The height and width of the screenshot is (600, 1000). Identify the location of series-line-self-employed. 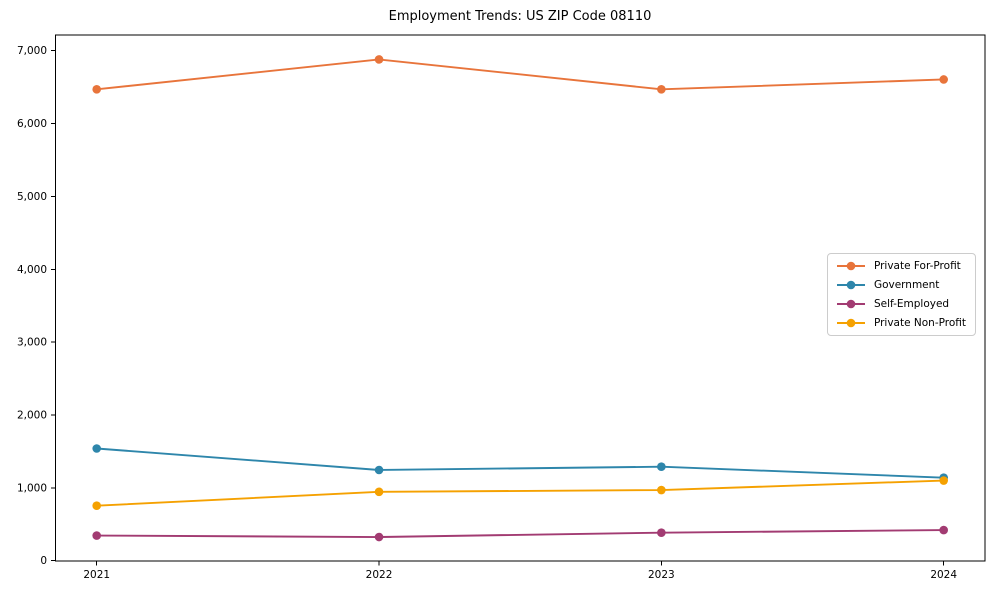
(520, 533).